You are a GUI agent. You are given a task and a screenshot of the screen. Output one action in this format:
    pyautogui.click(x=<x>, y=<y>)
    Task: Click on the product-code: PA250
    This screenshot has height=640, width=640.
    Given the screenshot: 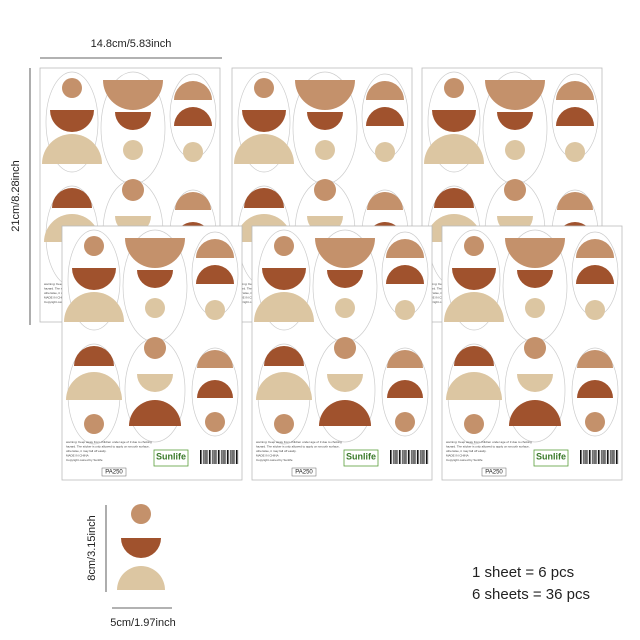 What is the action you would take?
    pyautogui.click(x=304, y=473)
    